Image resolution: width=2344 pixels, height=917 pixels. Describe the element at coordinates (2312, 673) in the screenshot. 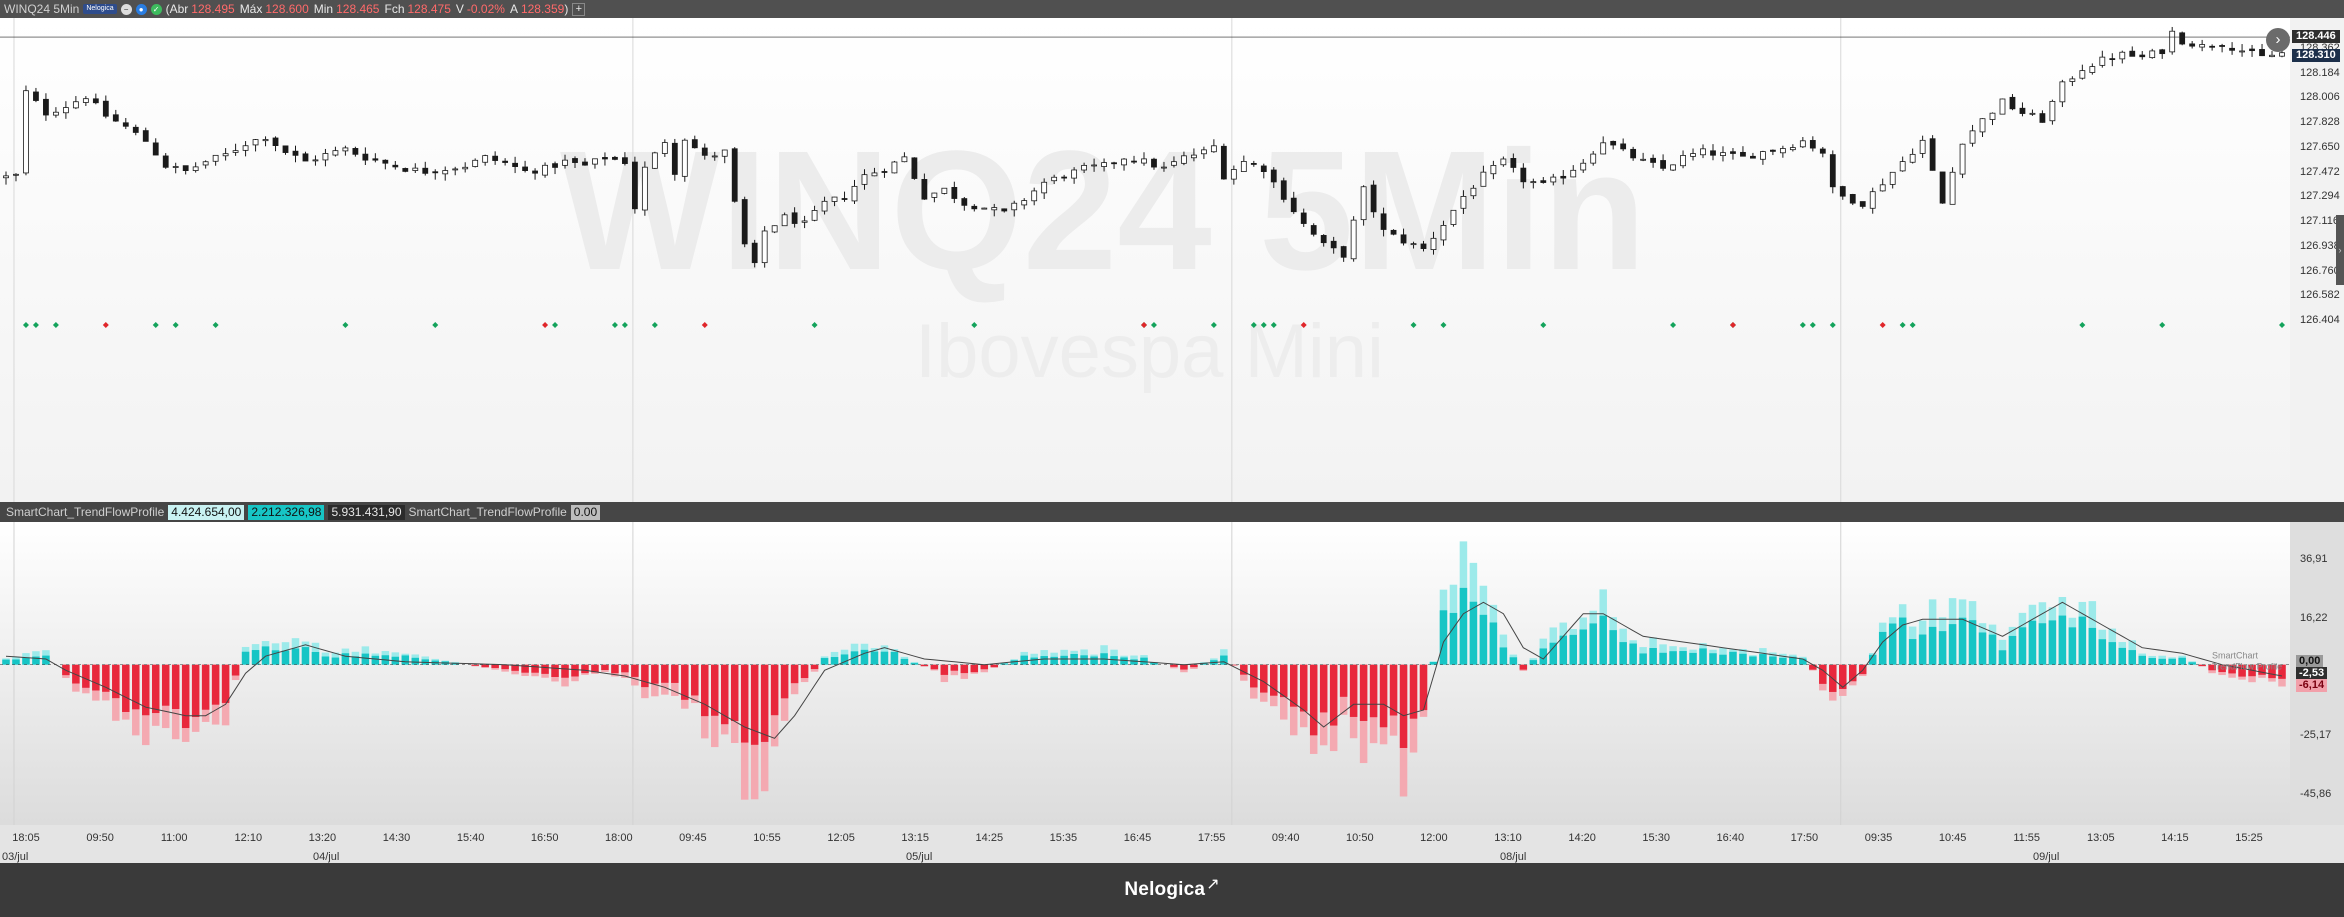

I see `indicator-value-tag: -2,53` at that location.